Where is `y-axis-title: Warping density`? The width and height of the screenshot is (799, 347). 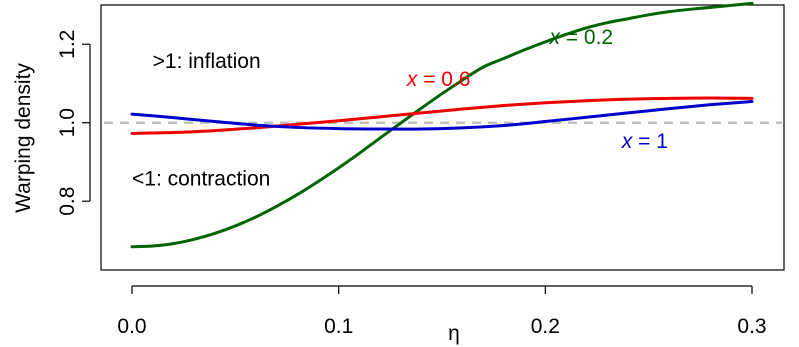 y-axis-title: Warping density is located at coordinates (23, 138).